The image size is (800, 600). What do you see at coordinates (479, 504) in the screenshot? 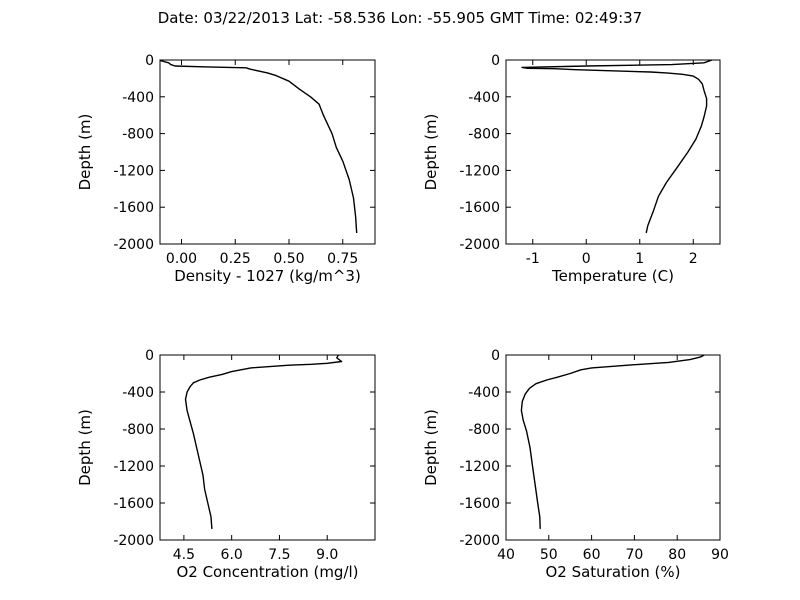
I see `o2-saturation-ytick-label: -1600` at bounding box center [479, 504].